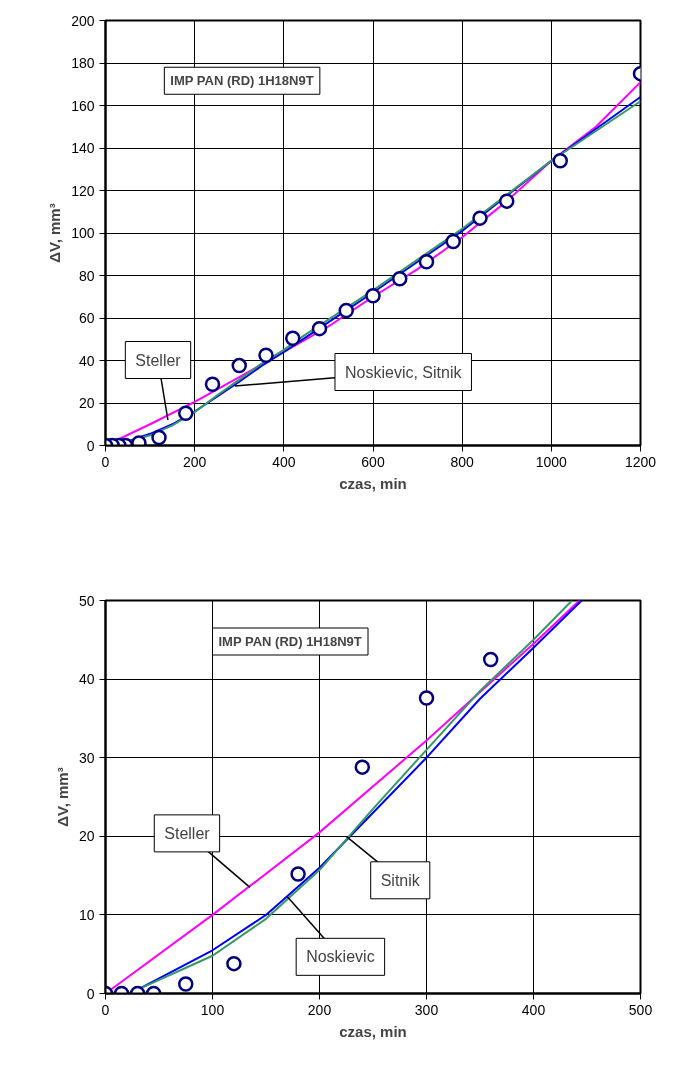 This screenshot has width=687, height=1086. I want to click on y-tick-label: 200, so click(83, 20).